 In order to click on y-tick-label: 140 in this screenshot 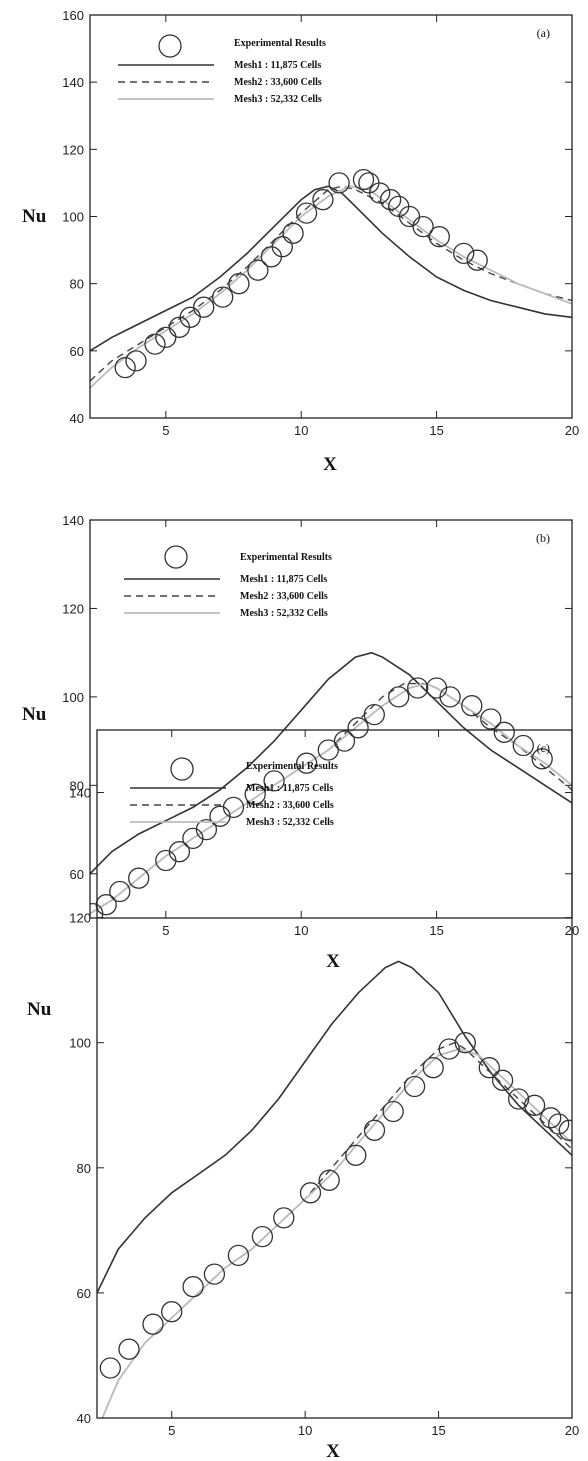, I will do `click(80, 793)`.